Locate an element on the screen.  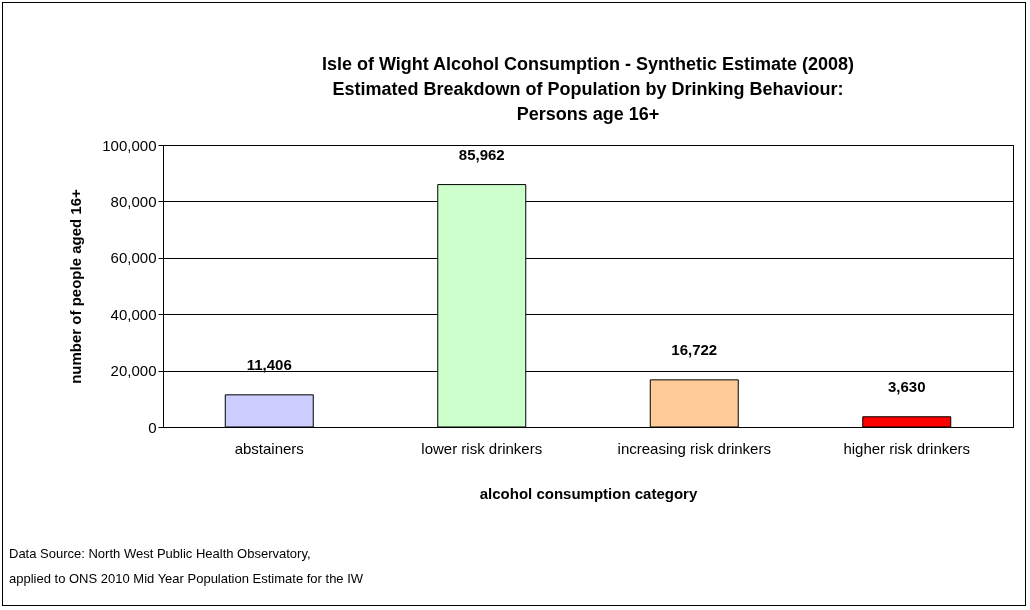
x-tick-label: abstainers is located at coordinates (269, 448).